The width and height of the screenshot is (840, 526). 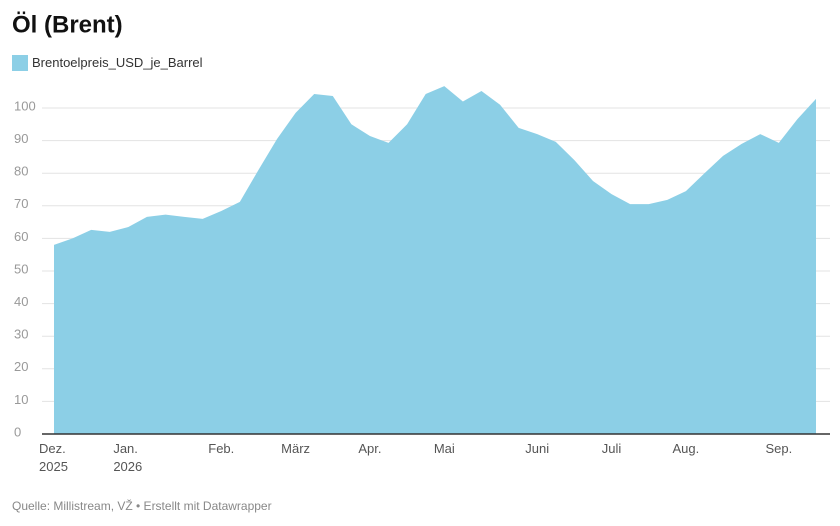 I want to click on x-tick-label: Apr., so click(x=369, y=448).